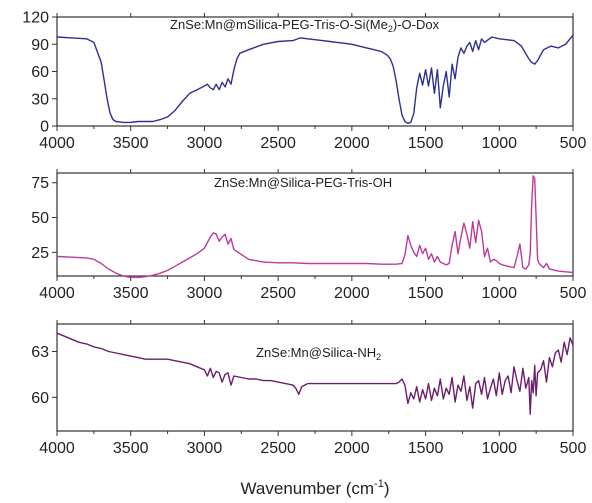  Describe the element at coordinates (426, 293) in the screenshot. I see `panel-2-x-tick-label: 1500` at that location.